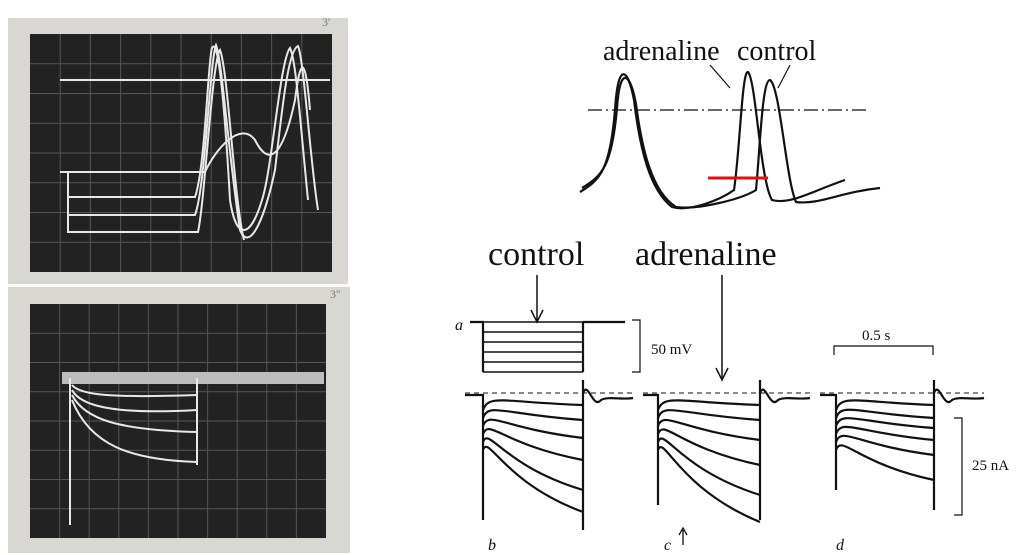  What do you see at coordinates (492, 545) in the screenshot?
I see `trace-label: b` at bounding box center [492, 545].